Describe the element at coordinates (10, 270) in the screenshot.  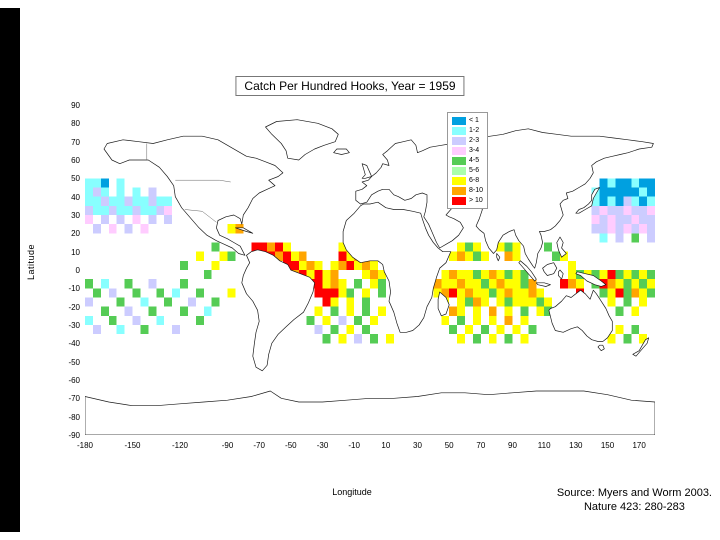
I see `left-black-bar` at that location.